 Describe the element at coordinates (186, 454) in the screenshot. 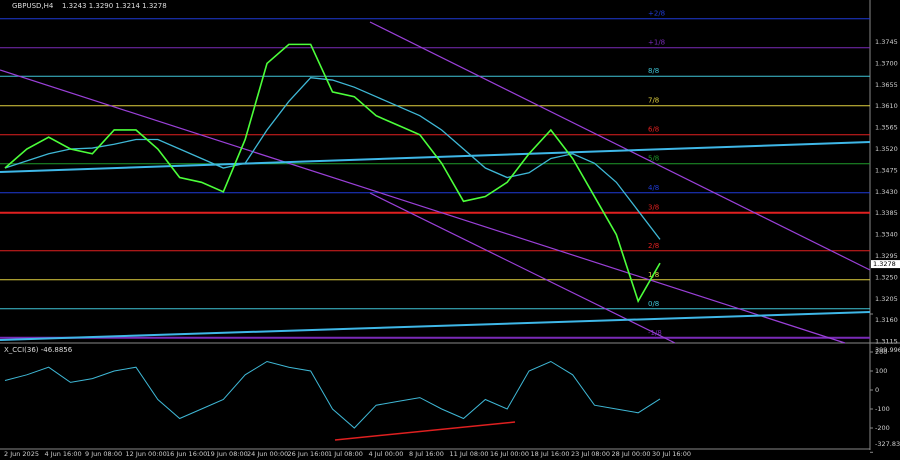

I see `time-label: 16 Jun 16:00` at that location.